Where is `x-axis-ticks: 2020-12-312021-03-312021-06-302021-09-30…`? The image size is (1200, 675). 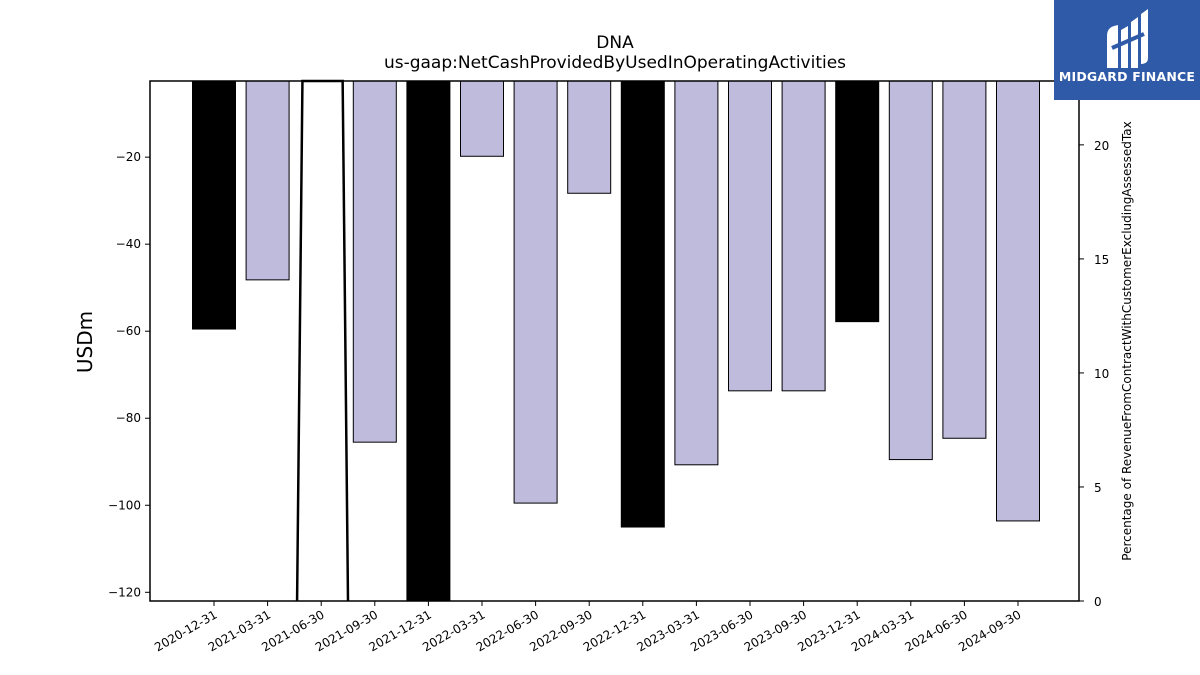
x-axis-ticks: 2020-12-312021-03-312021-06-302021-09-30… is located at coordinates (588, 627).